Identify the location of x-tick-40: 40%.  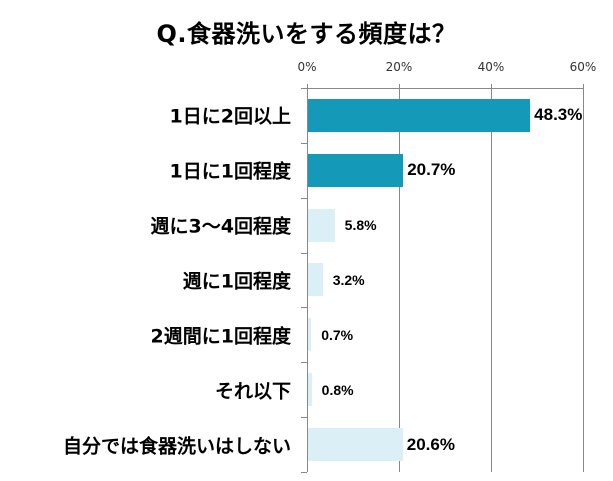
(491, 67).